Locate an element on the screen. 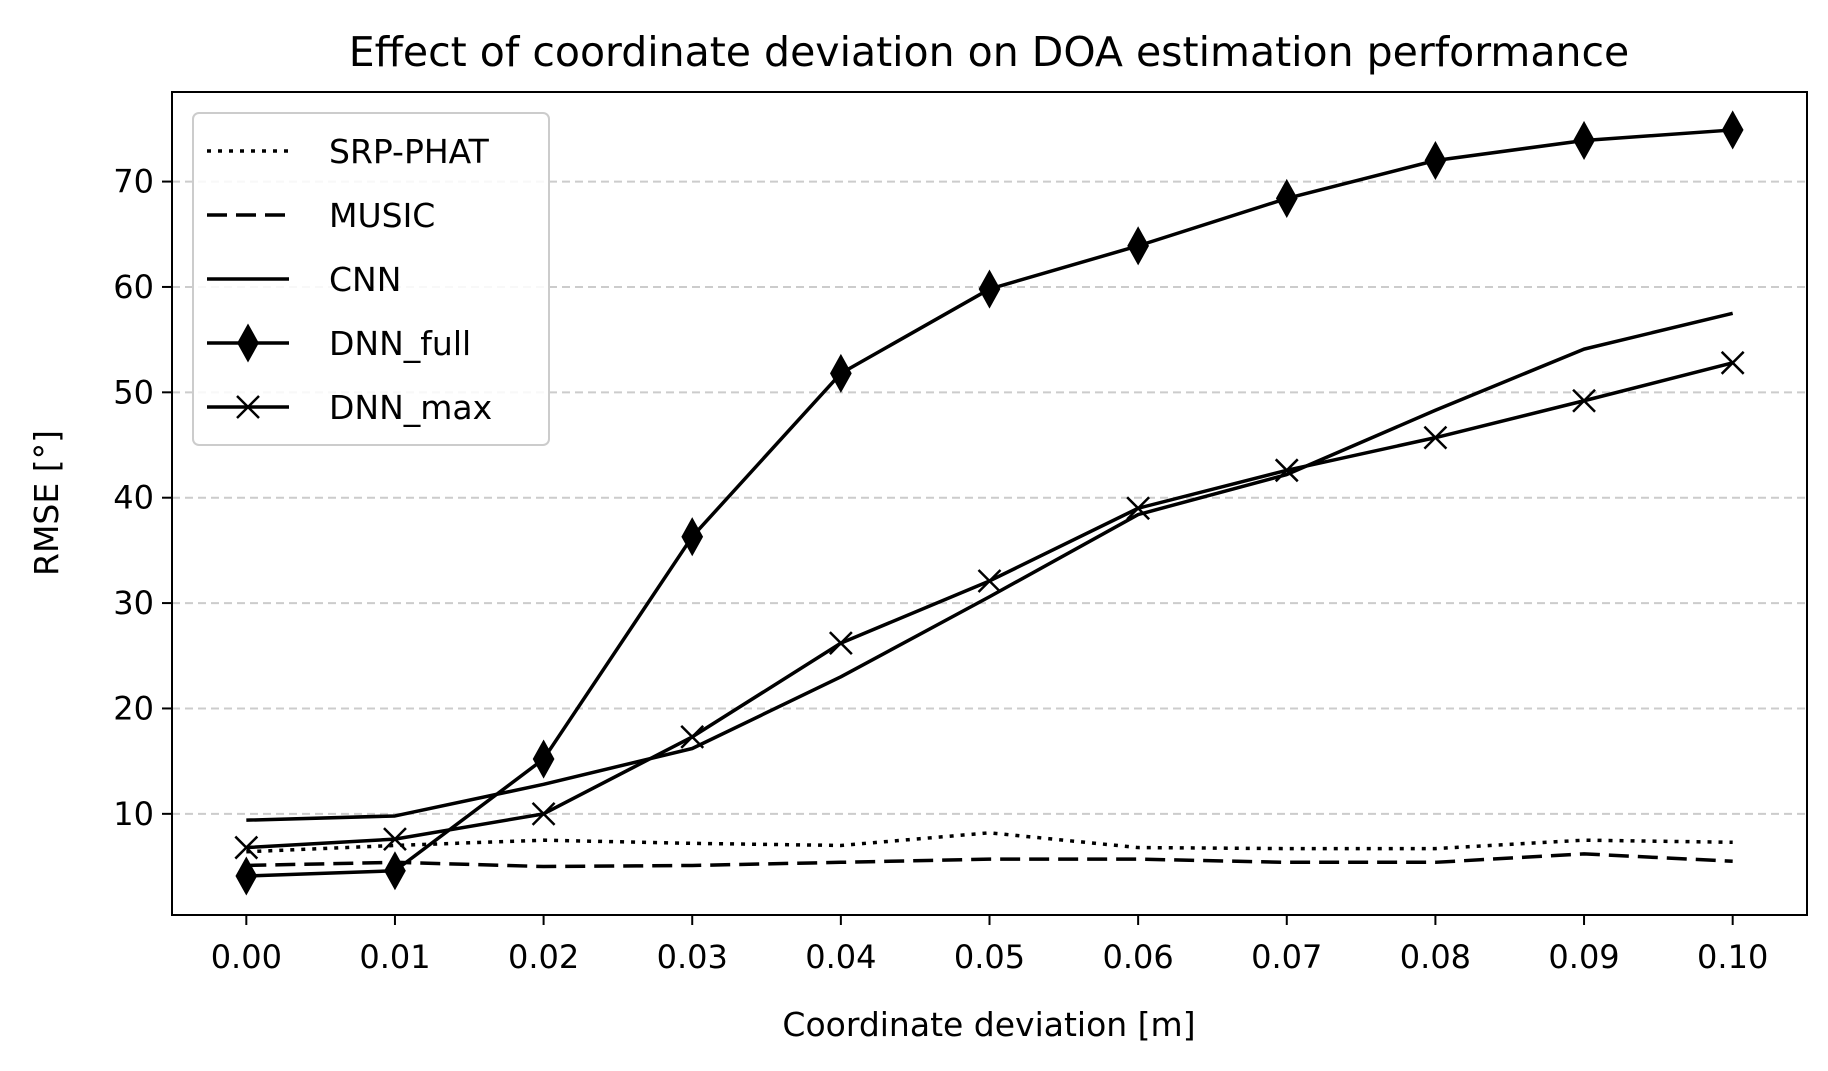 The height and width of the screenshot is (1071, 1828). legend-item-music: MUSIC is located at coordinates (321, 215).